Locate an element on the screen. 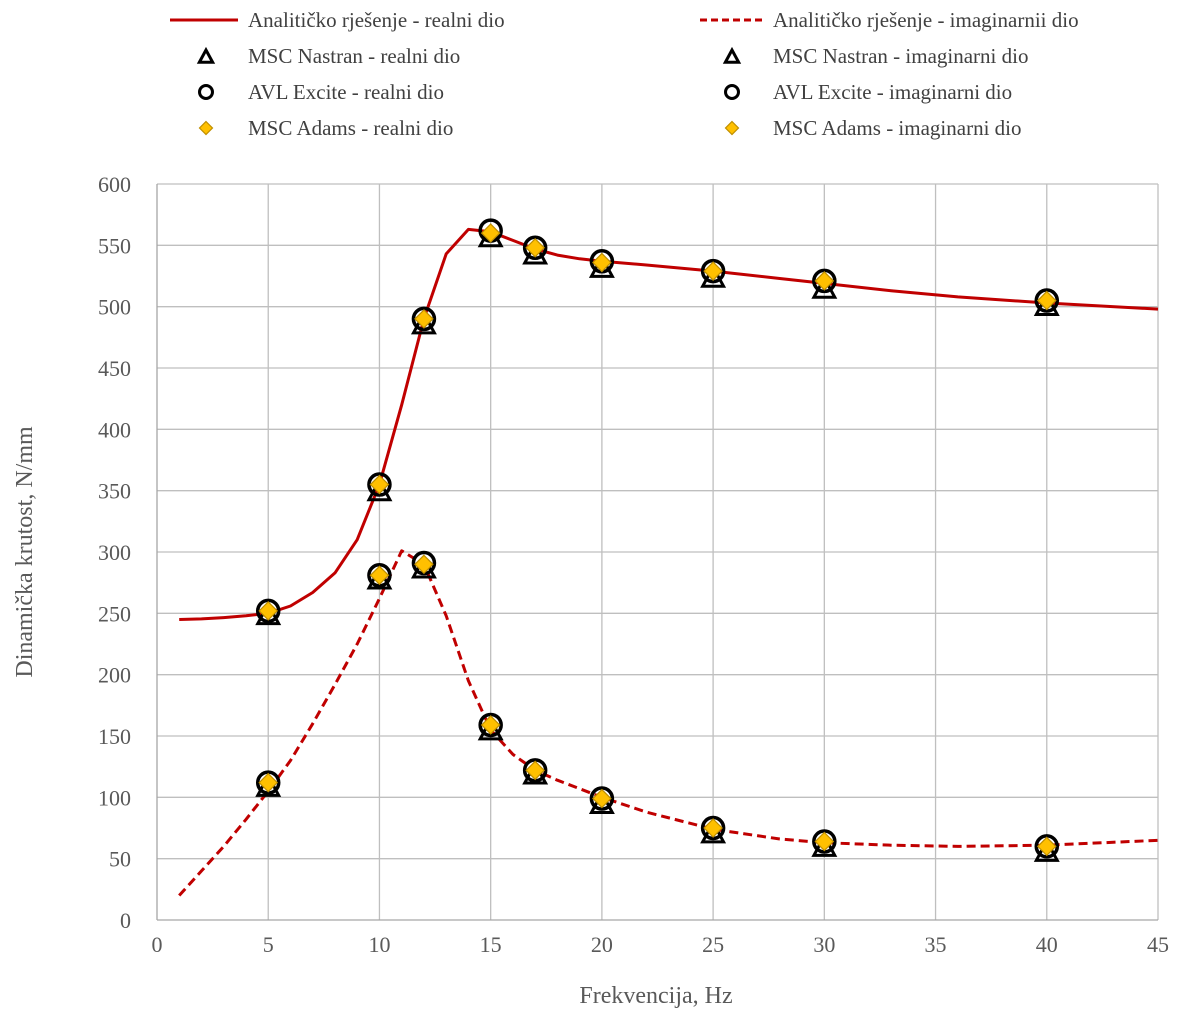  x-tick-label: 5 is located at coordinates (268, 944).